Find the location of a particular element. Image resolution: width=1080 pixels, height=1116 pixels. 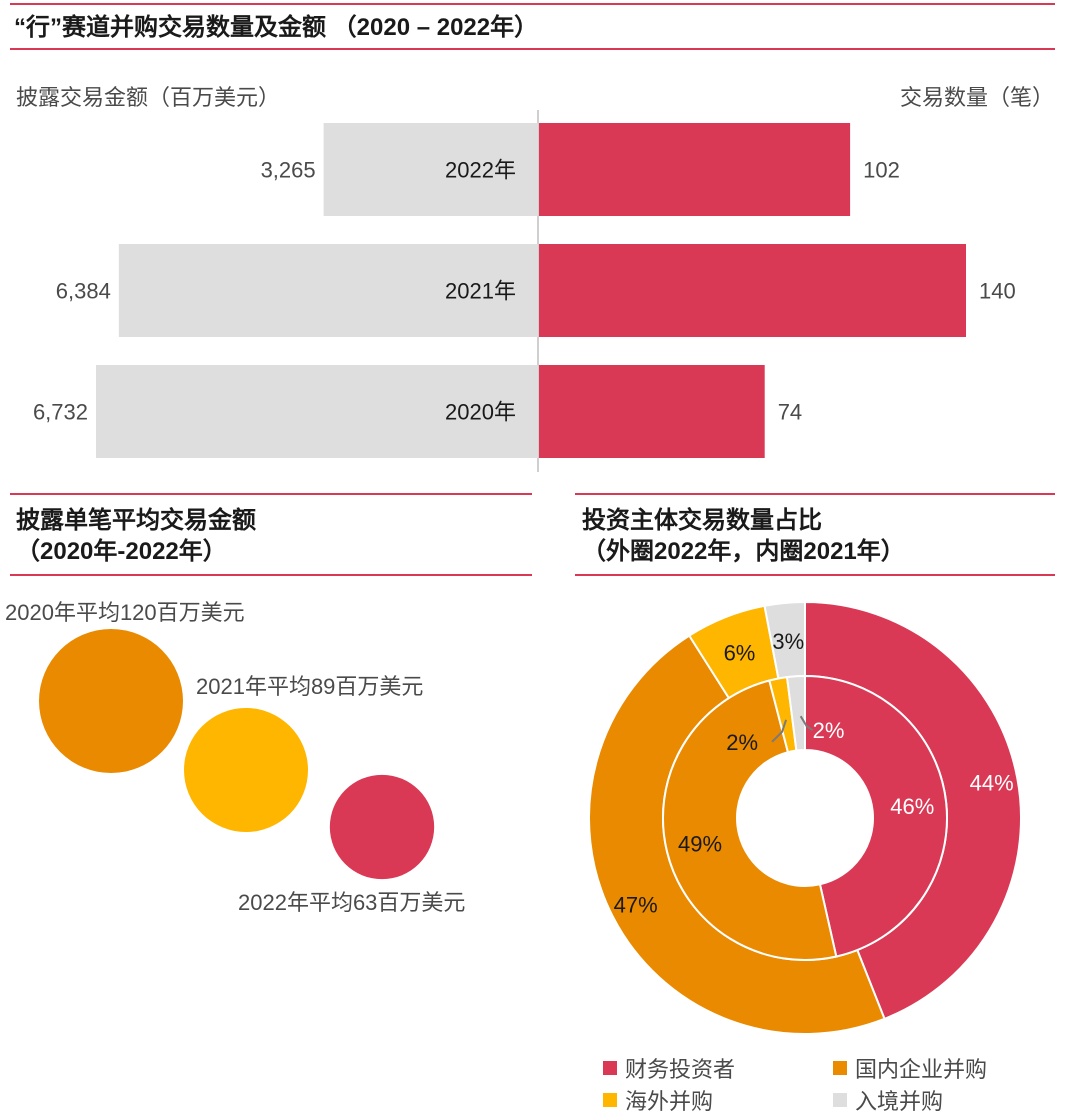

bubble-top-rule is located at coordinates (271, 494).